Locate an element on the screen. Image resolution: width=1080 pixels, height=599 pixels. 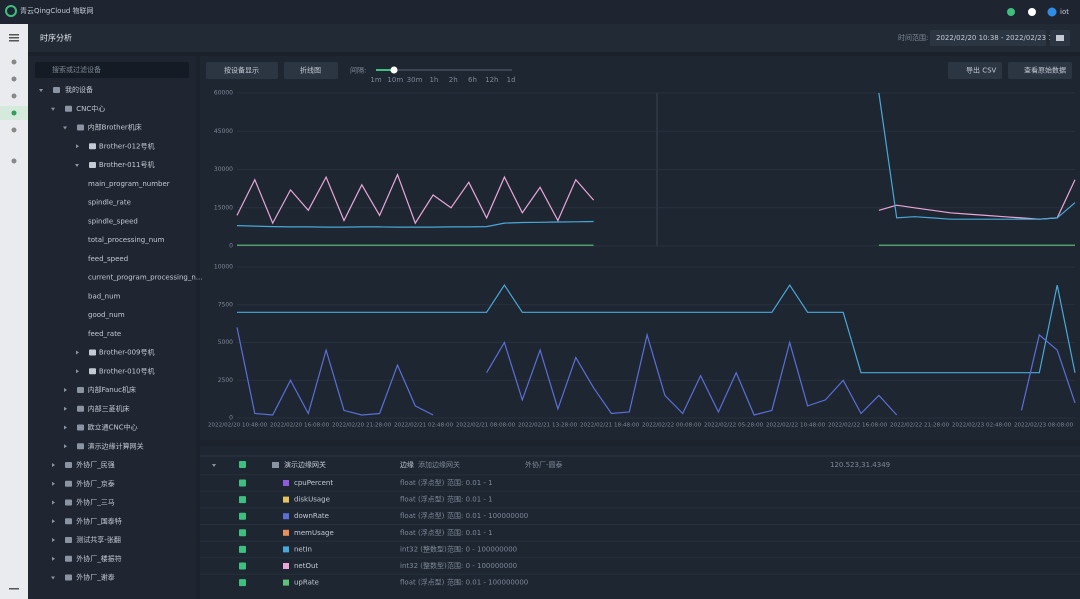
tree-label: 外协厂_谢泰 is located at coordinates (95, 577).